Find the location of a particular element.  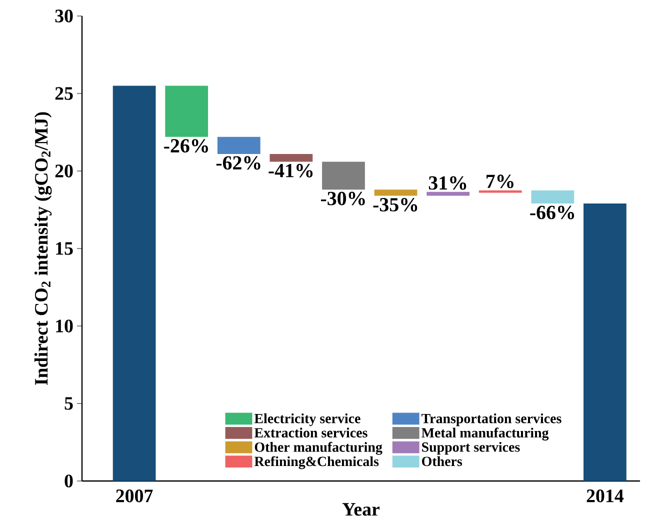

annotation: -26% is located at coordinates (186, 146).